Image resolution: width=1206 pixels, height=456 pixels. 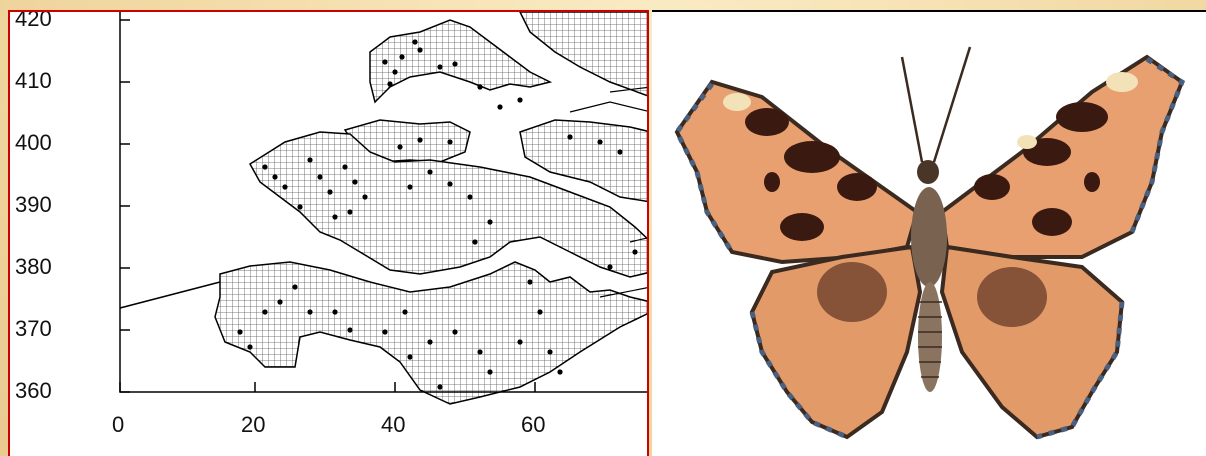 What do you see at coordinates (328, 424) in the screenshot?
I see `x-axis-tick-labels: 0 20 40 60` at bounding box center [328, 424].